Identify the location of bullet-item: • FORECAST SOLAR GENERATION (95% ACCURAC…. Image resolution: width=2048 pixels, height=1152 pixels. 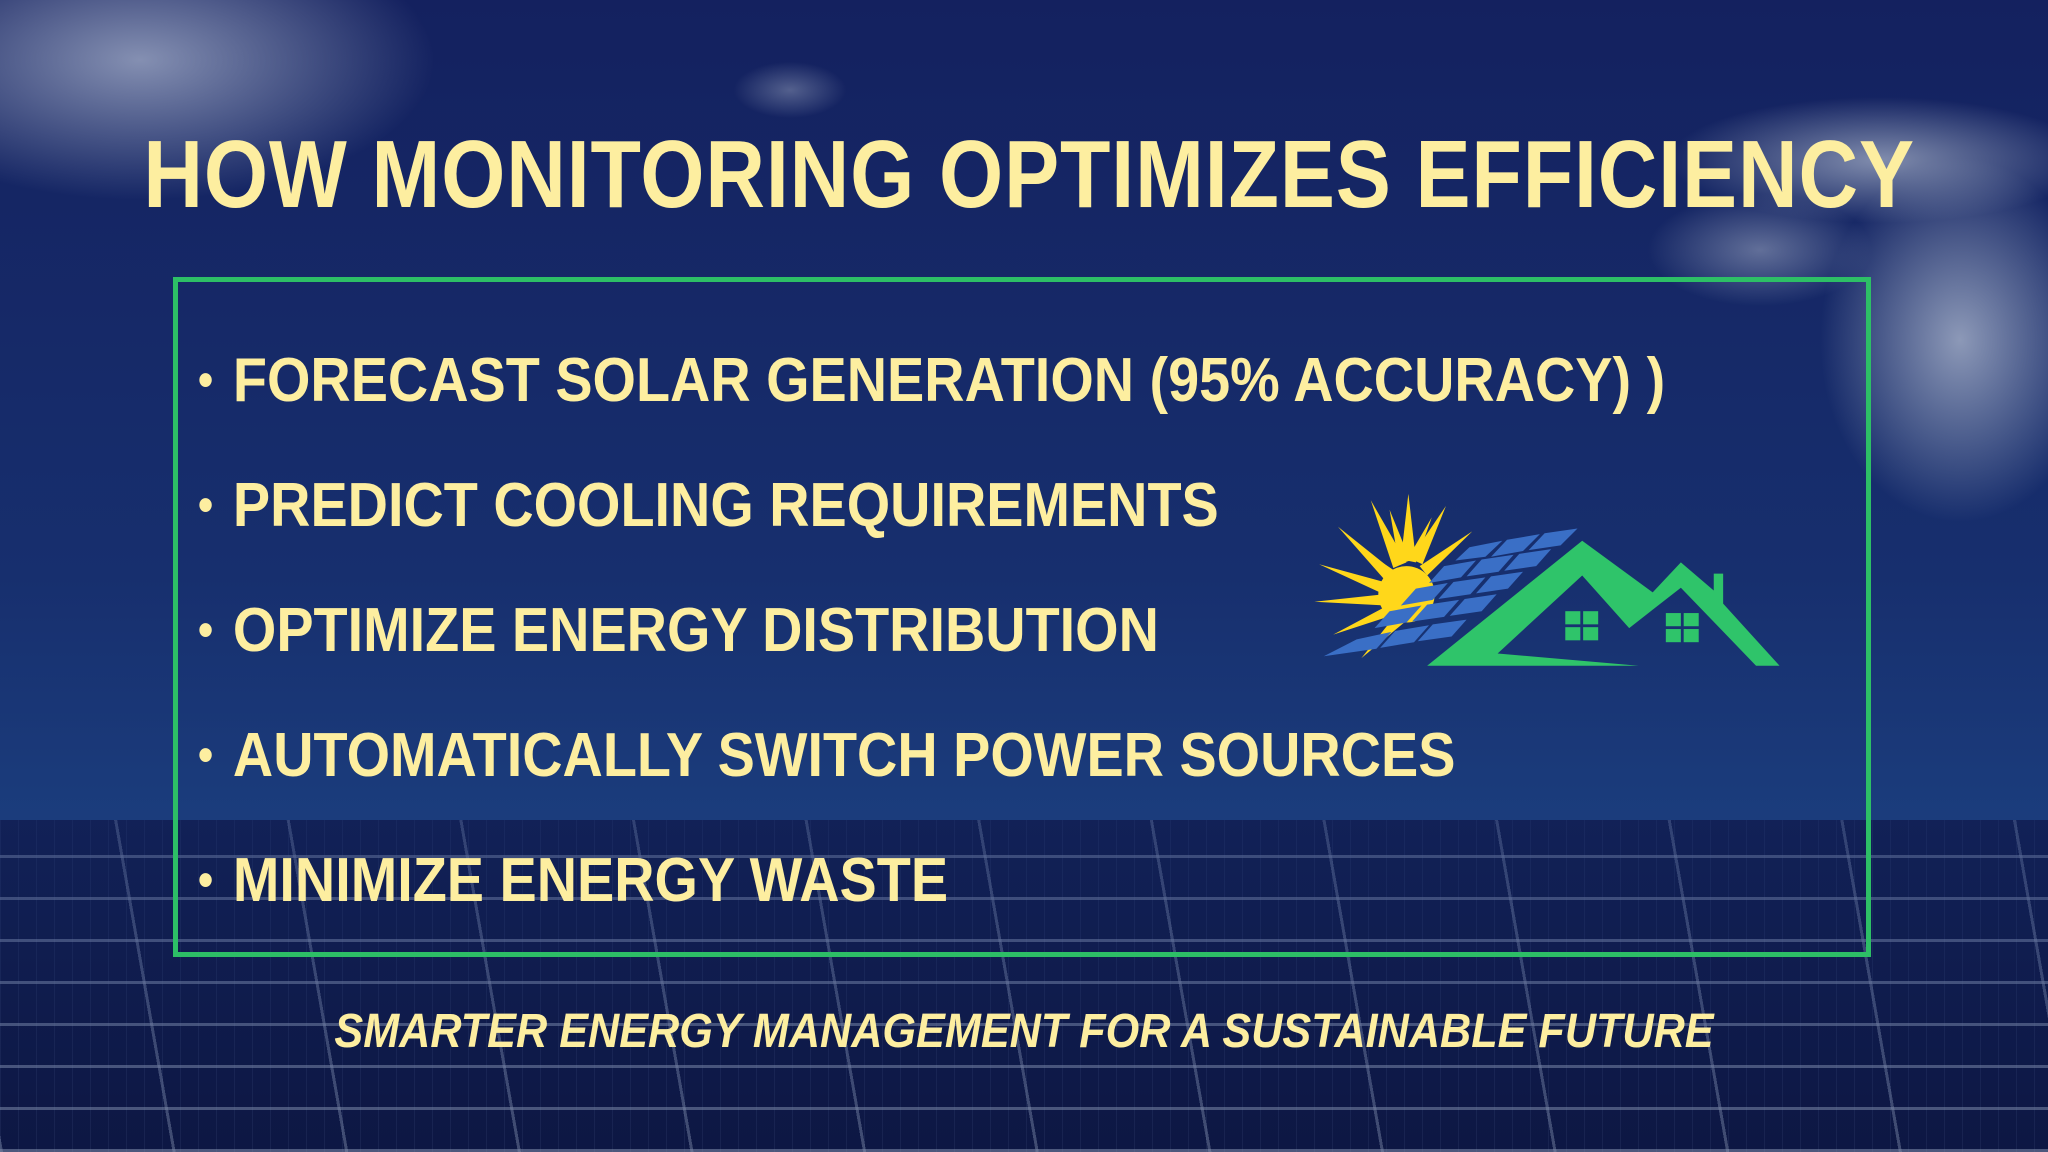
(931, 380).